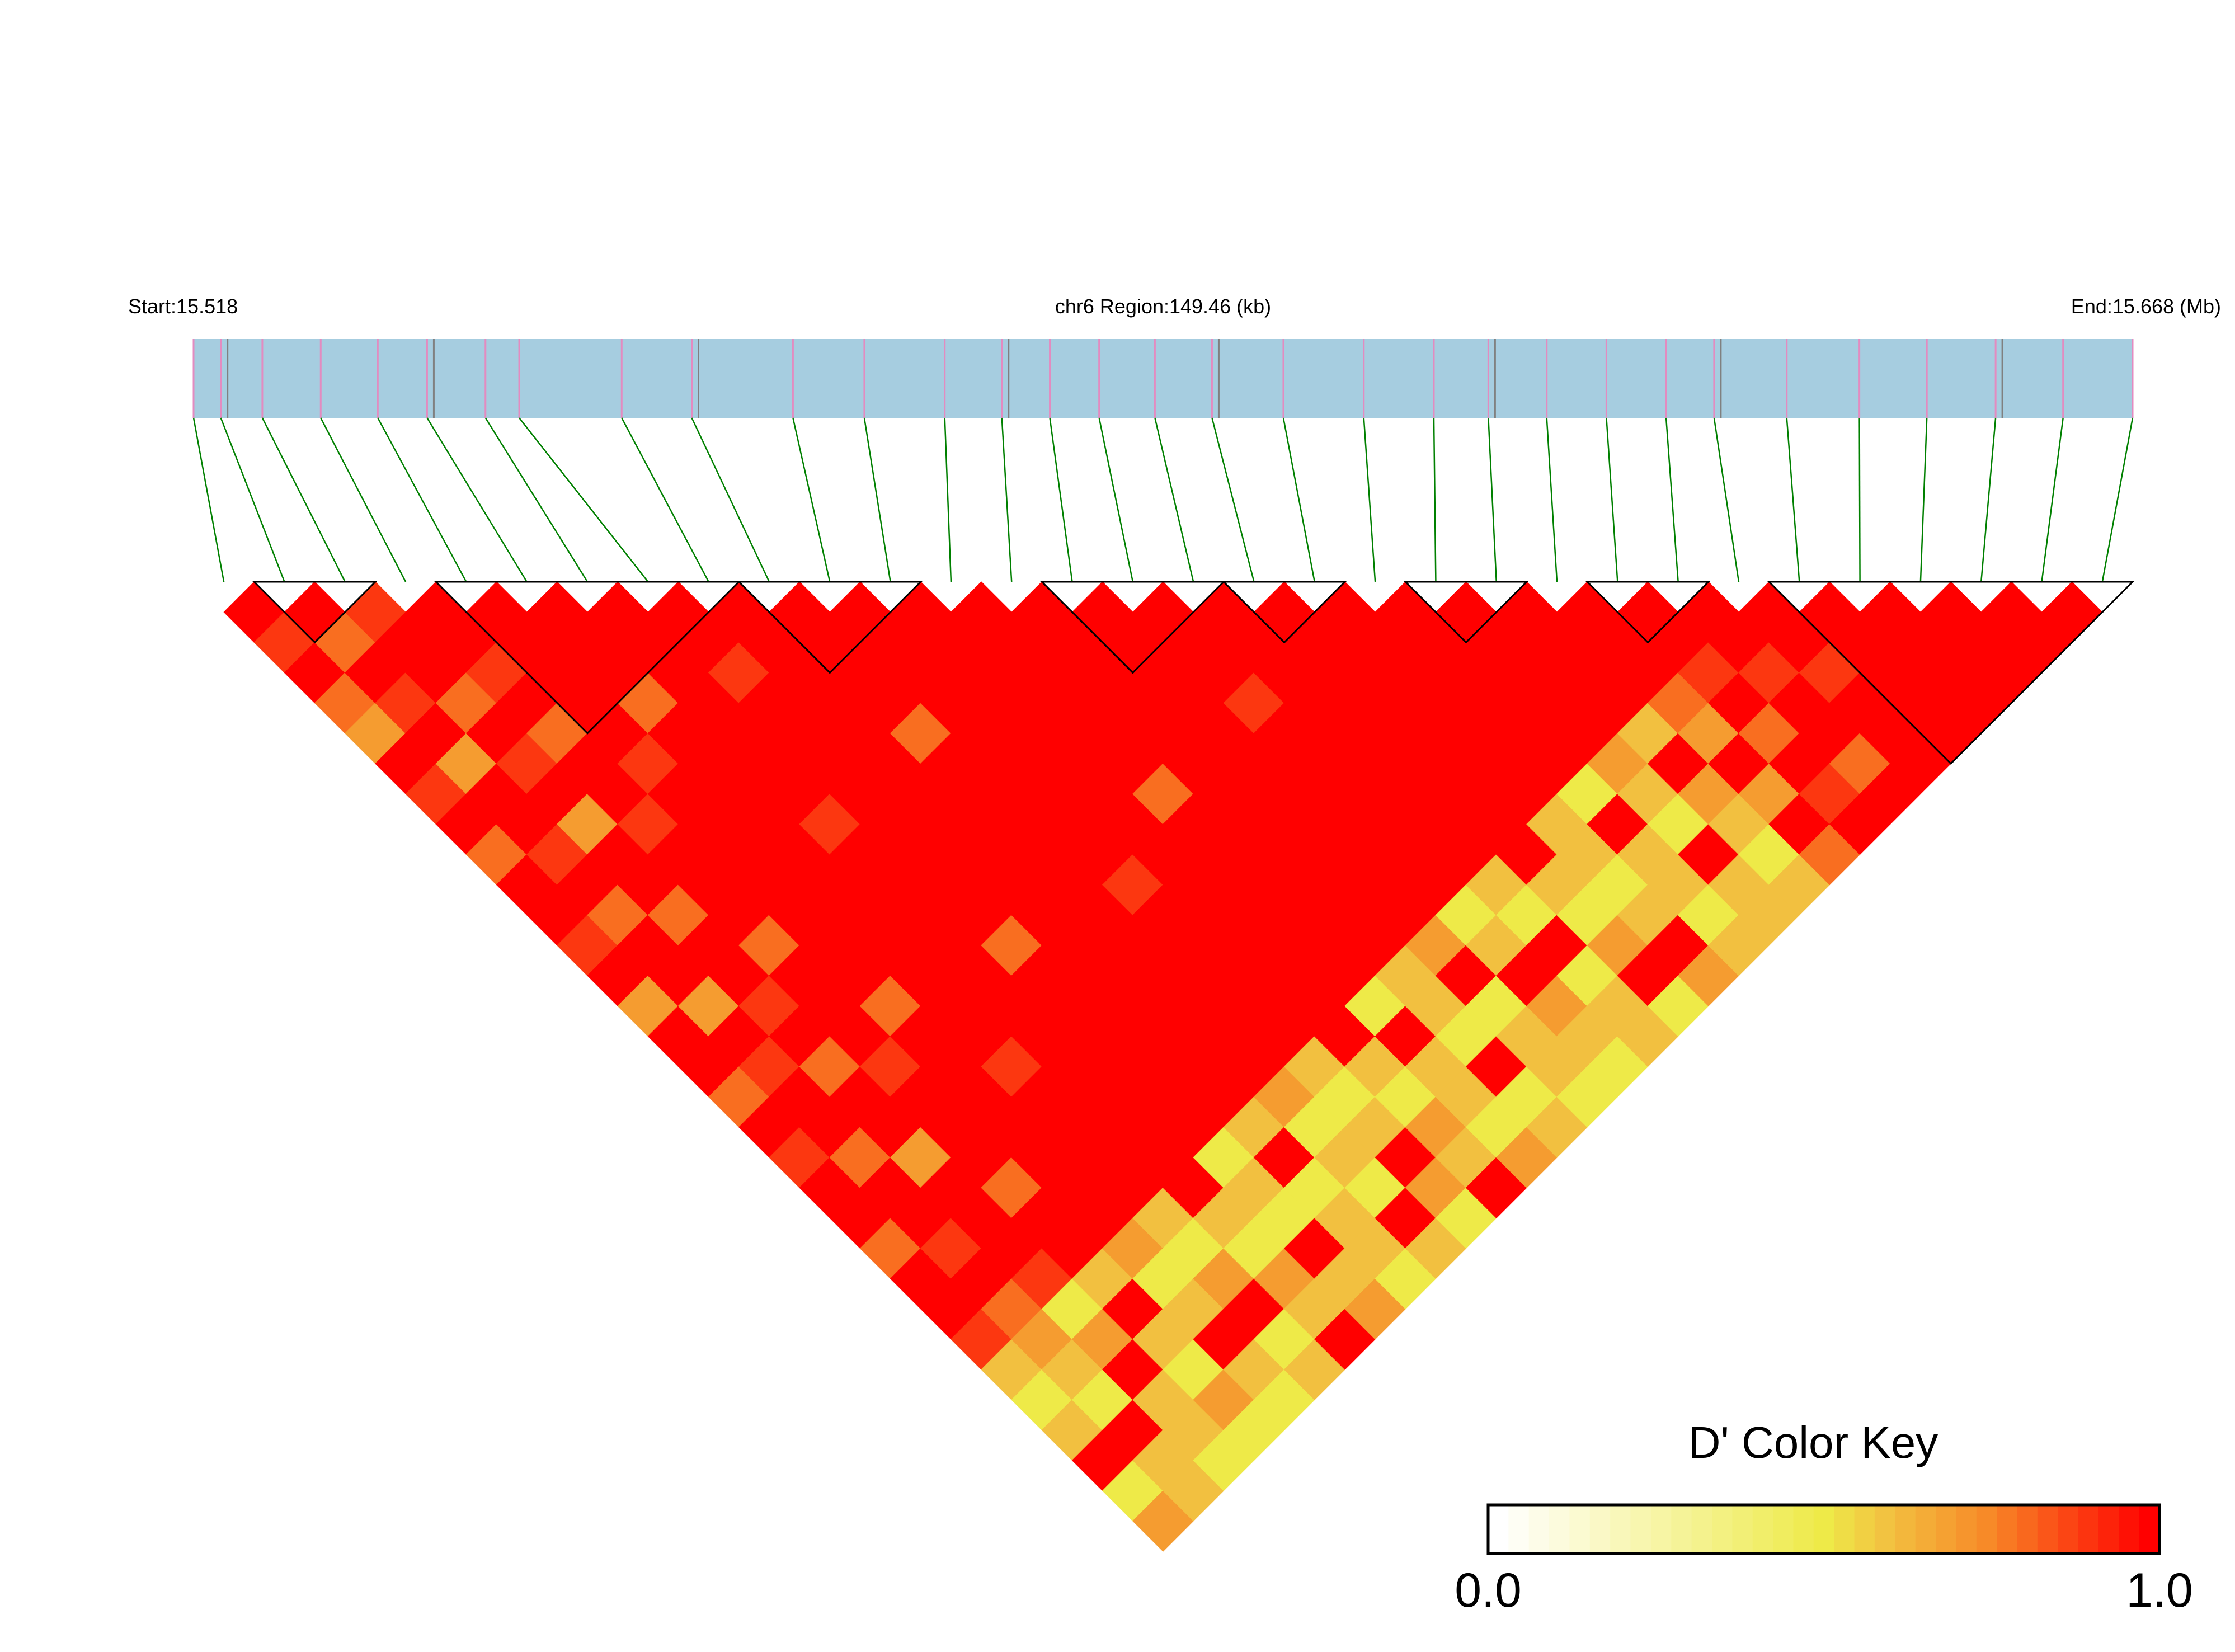 This screenshot has width=2235, height=1652. I want to click on region-start-label: Start:15.518, so click(183, 306).